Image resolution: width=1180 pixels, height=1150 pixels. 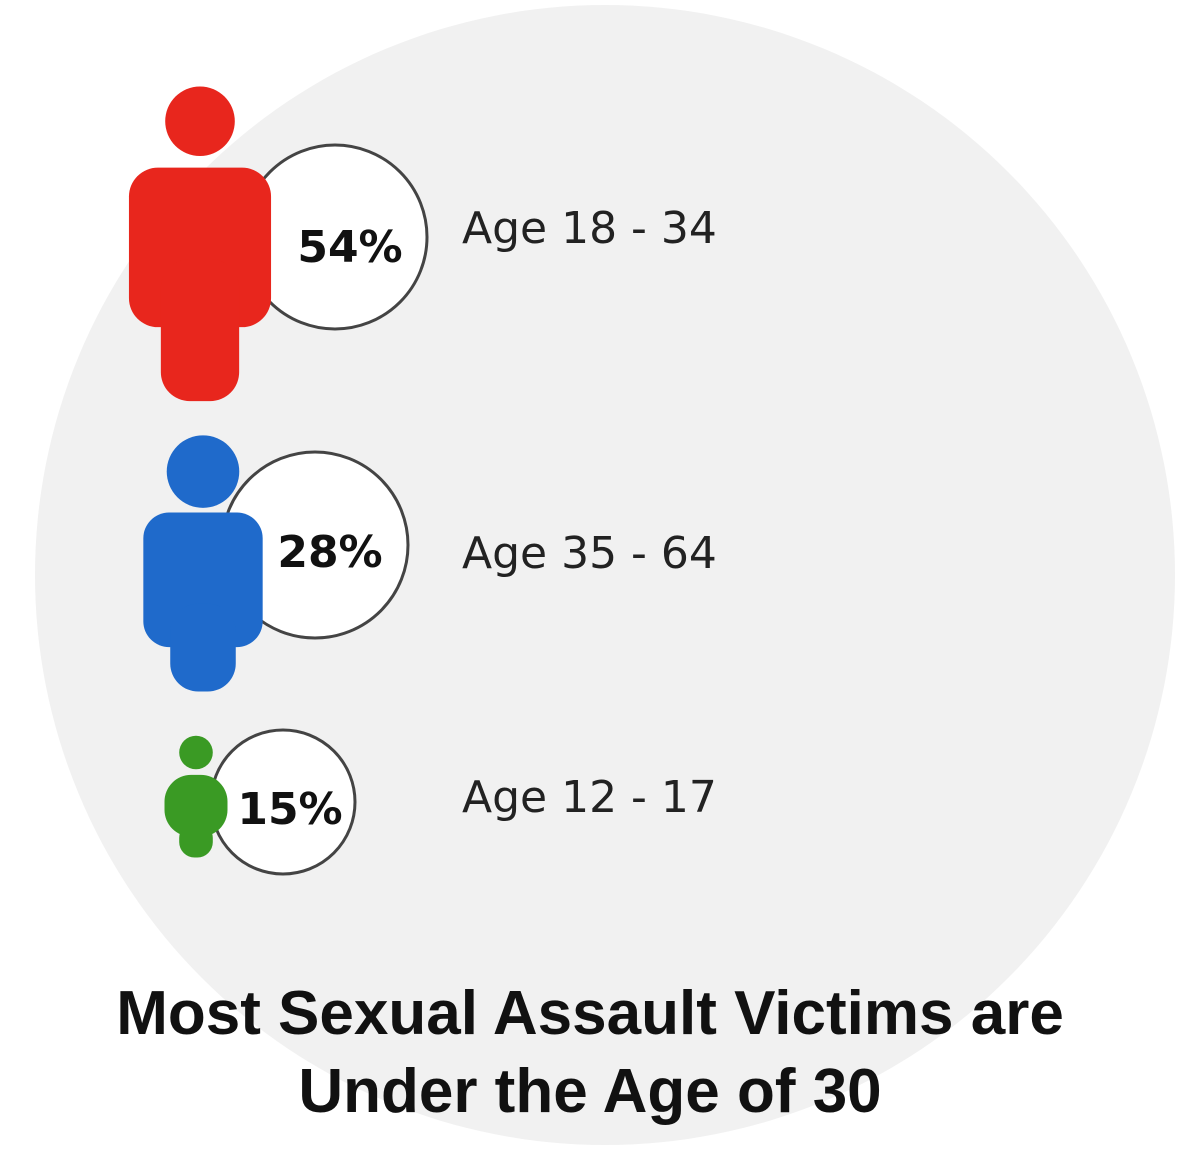 What do you see at coordinates (349, 247) in the screenshot?
I see `percent-label-age-18-34: 54%` at bounding box center [349, 247].